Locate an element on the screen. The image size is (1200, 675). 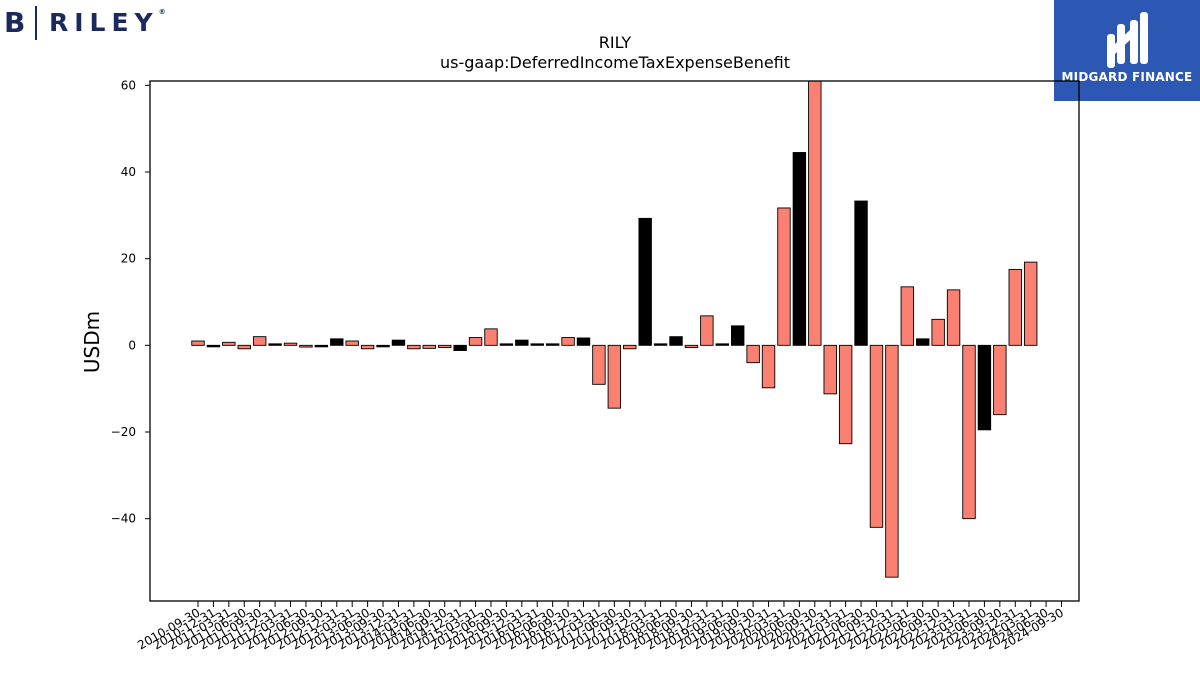
y-tick-label: 60 is located at coordinates (128, 85).